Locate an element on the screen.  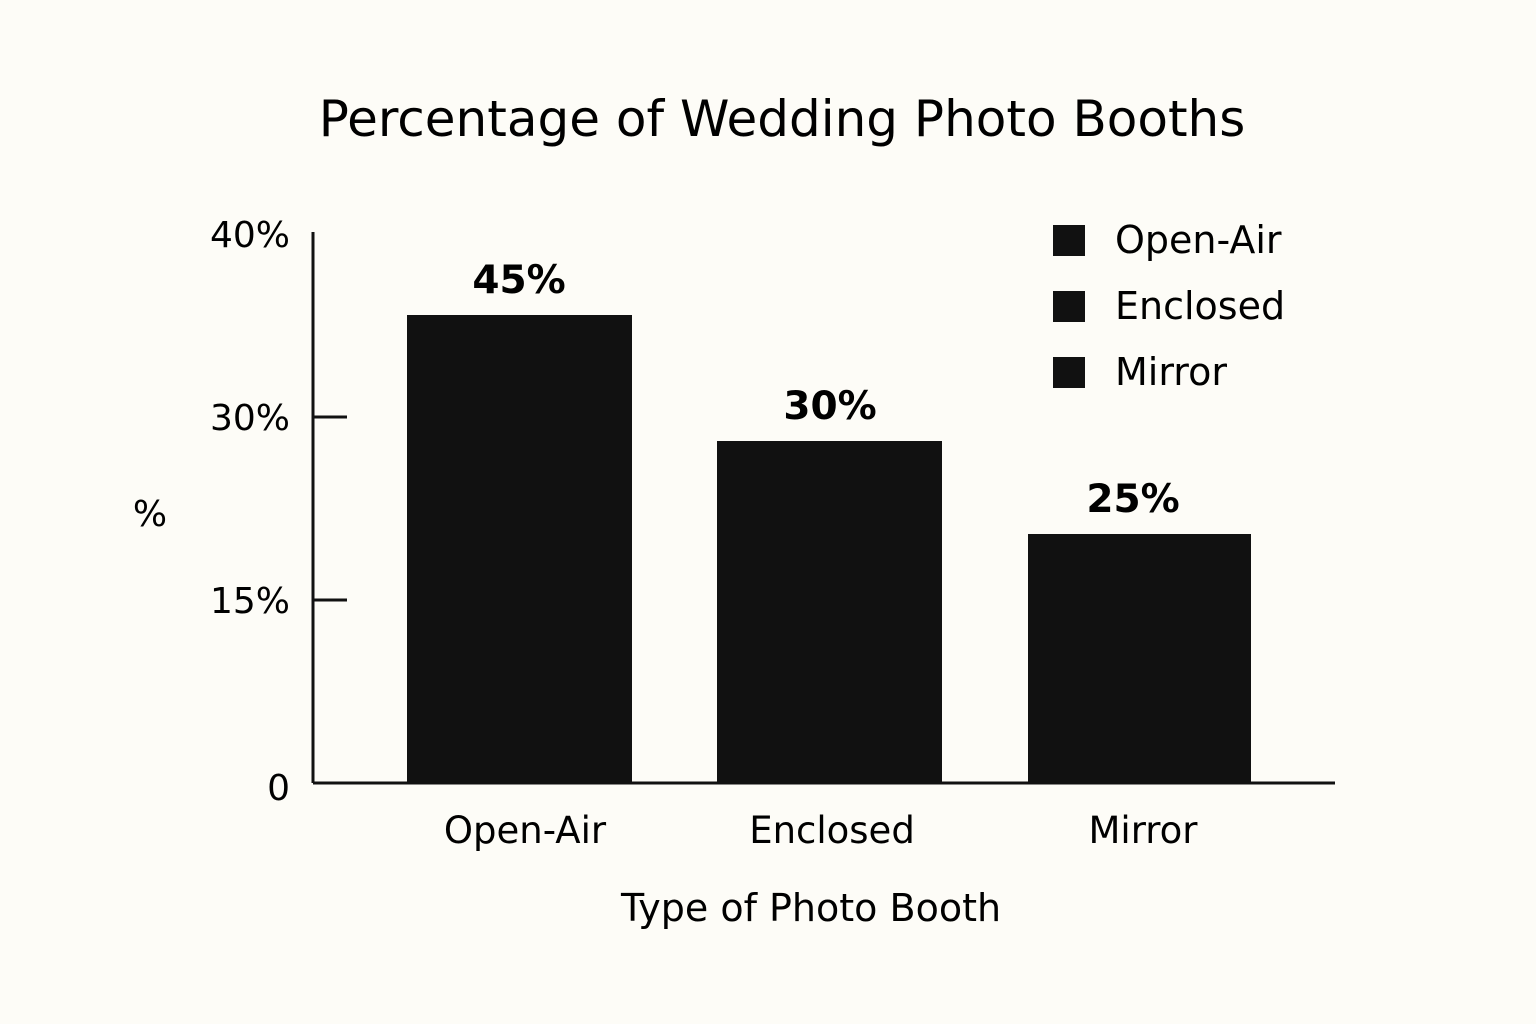
y-tick-label: 40% is located at coordinates (250, 235).